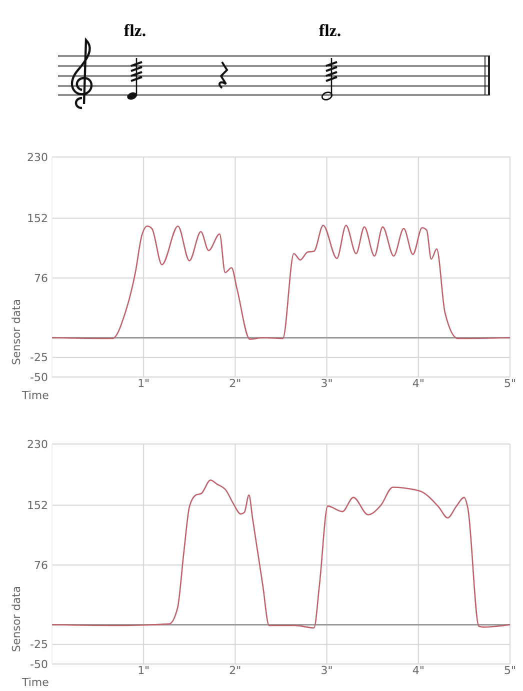  I want to click on line-series, so click(281, 282).